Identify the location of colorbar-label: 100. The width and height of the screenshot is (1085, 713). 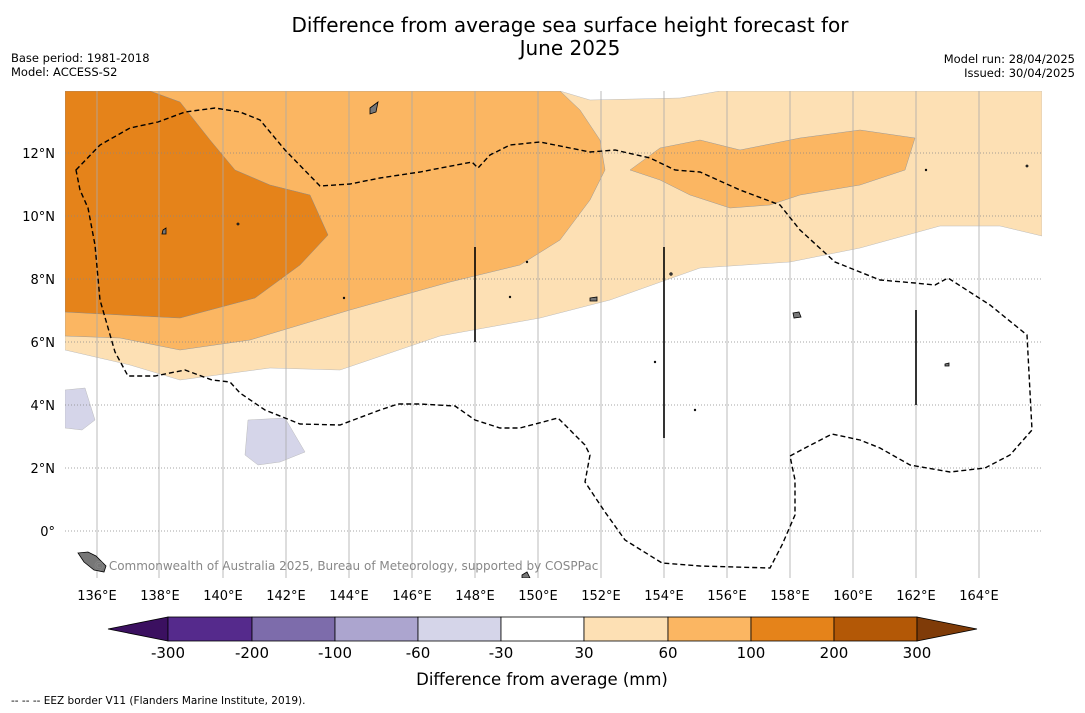
(751, 653).